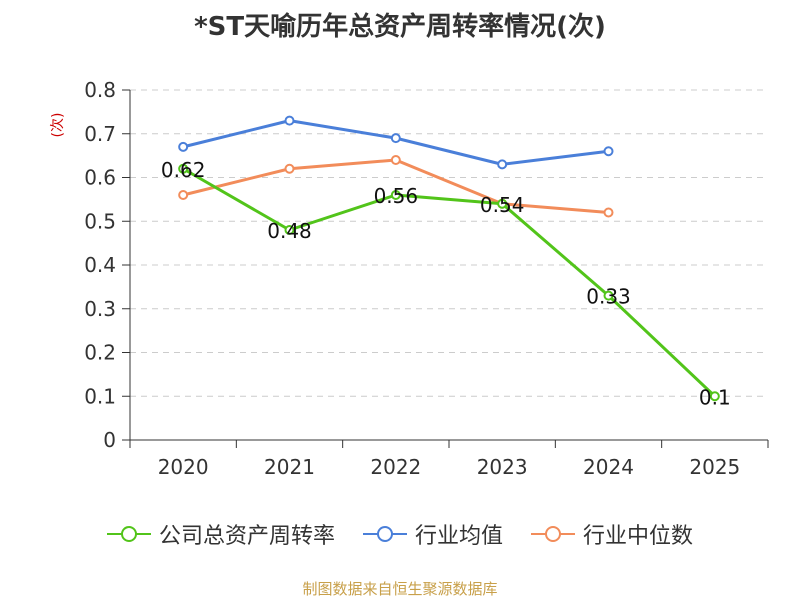  Describe the element at coordinates (608, 467) in the screenshot. I see `x-tick-label: 2024` at that location.